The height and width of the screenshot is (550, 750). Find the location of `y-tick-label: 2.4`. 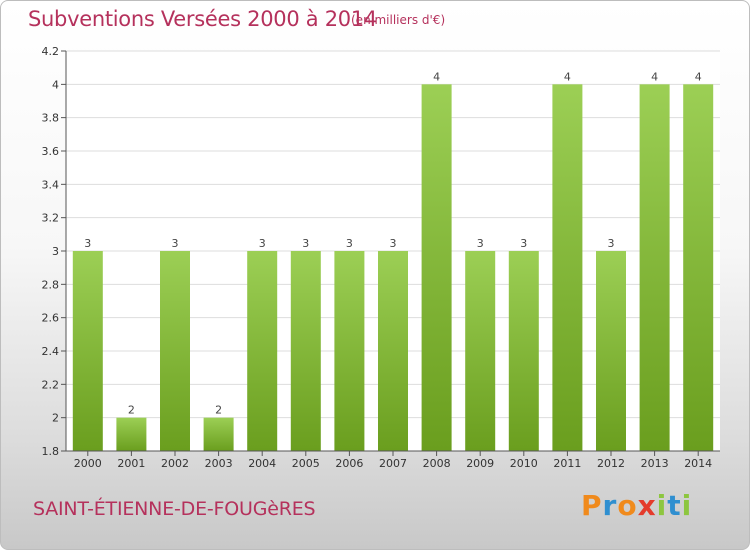

y-tick-label: 2.4 is located at coordinates (51, 351).